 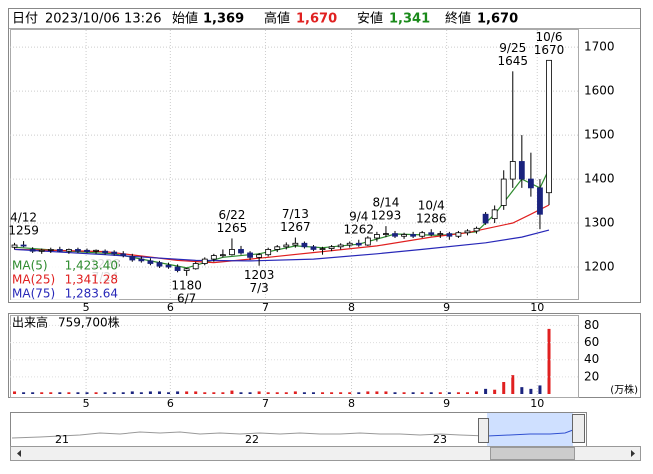 I want to click on navigator-range, so click(x=530, y=429).